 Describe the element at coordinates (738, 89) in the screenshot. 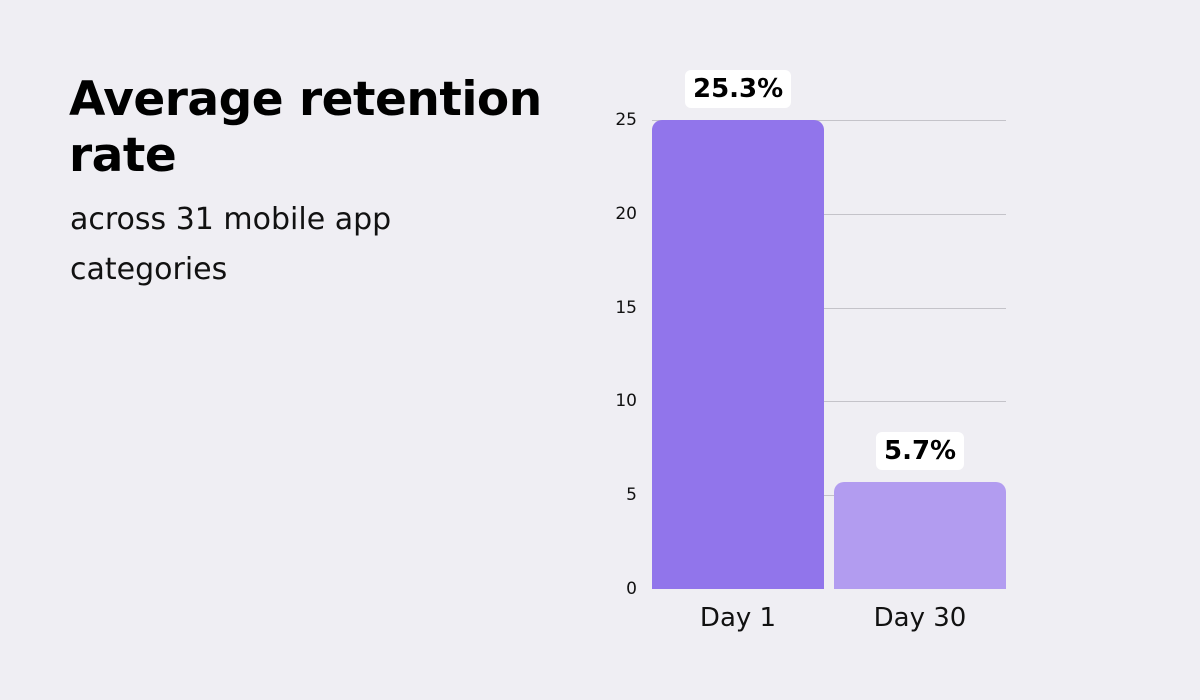

I see `data-label: 25.3%` at that location.